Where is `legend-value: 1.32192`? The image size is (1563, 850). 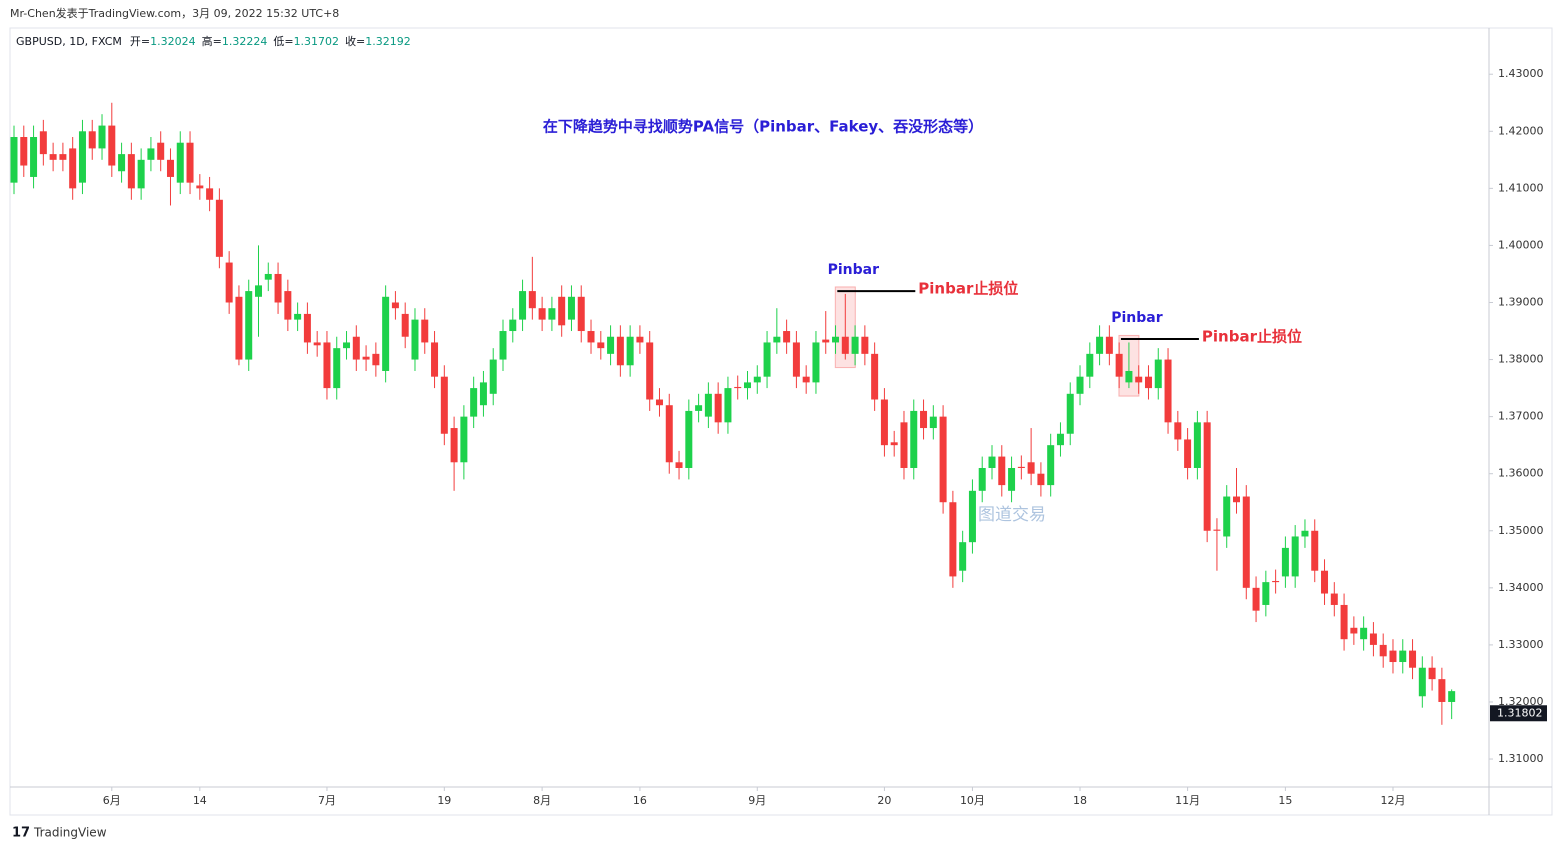 legend-value: 1.32192 is located at coordinates (388, 41).